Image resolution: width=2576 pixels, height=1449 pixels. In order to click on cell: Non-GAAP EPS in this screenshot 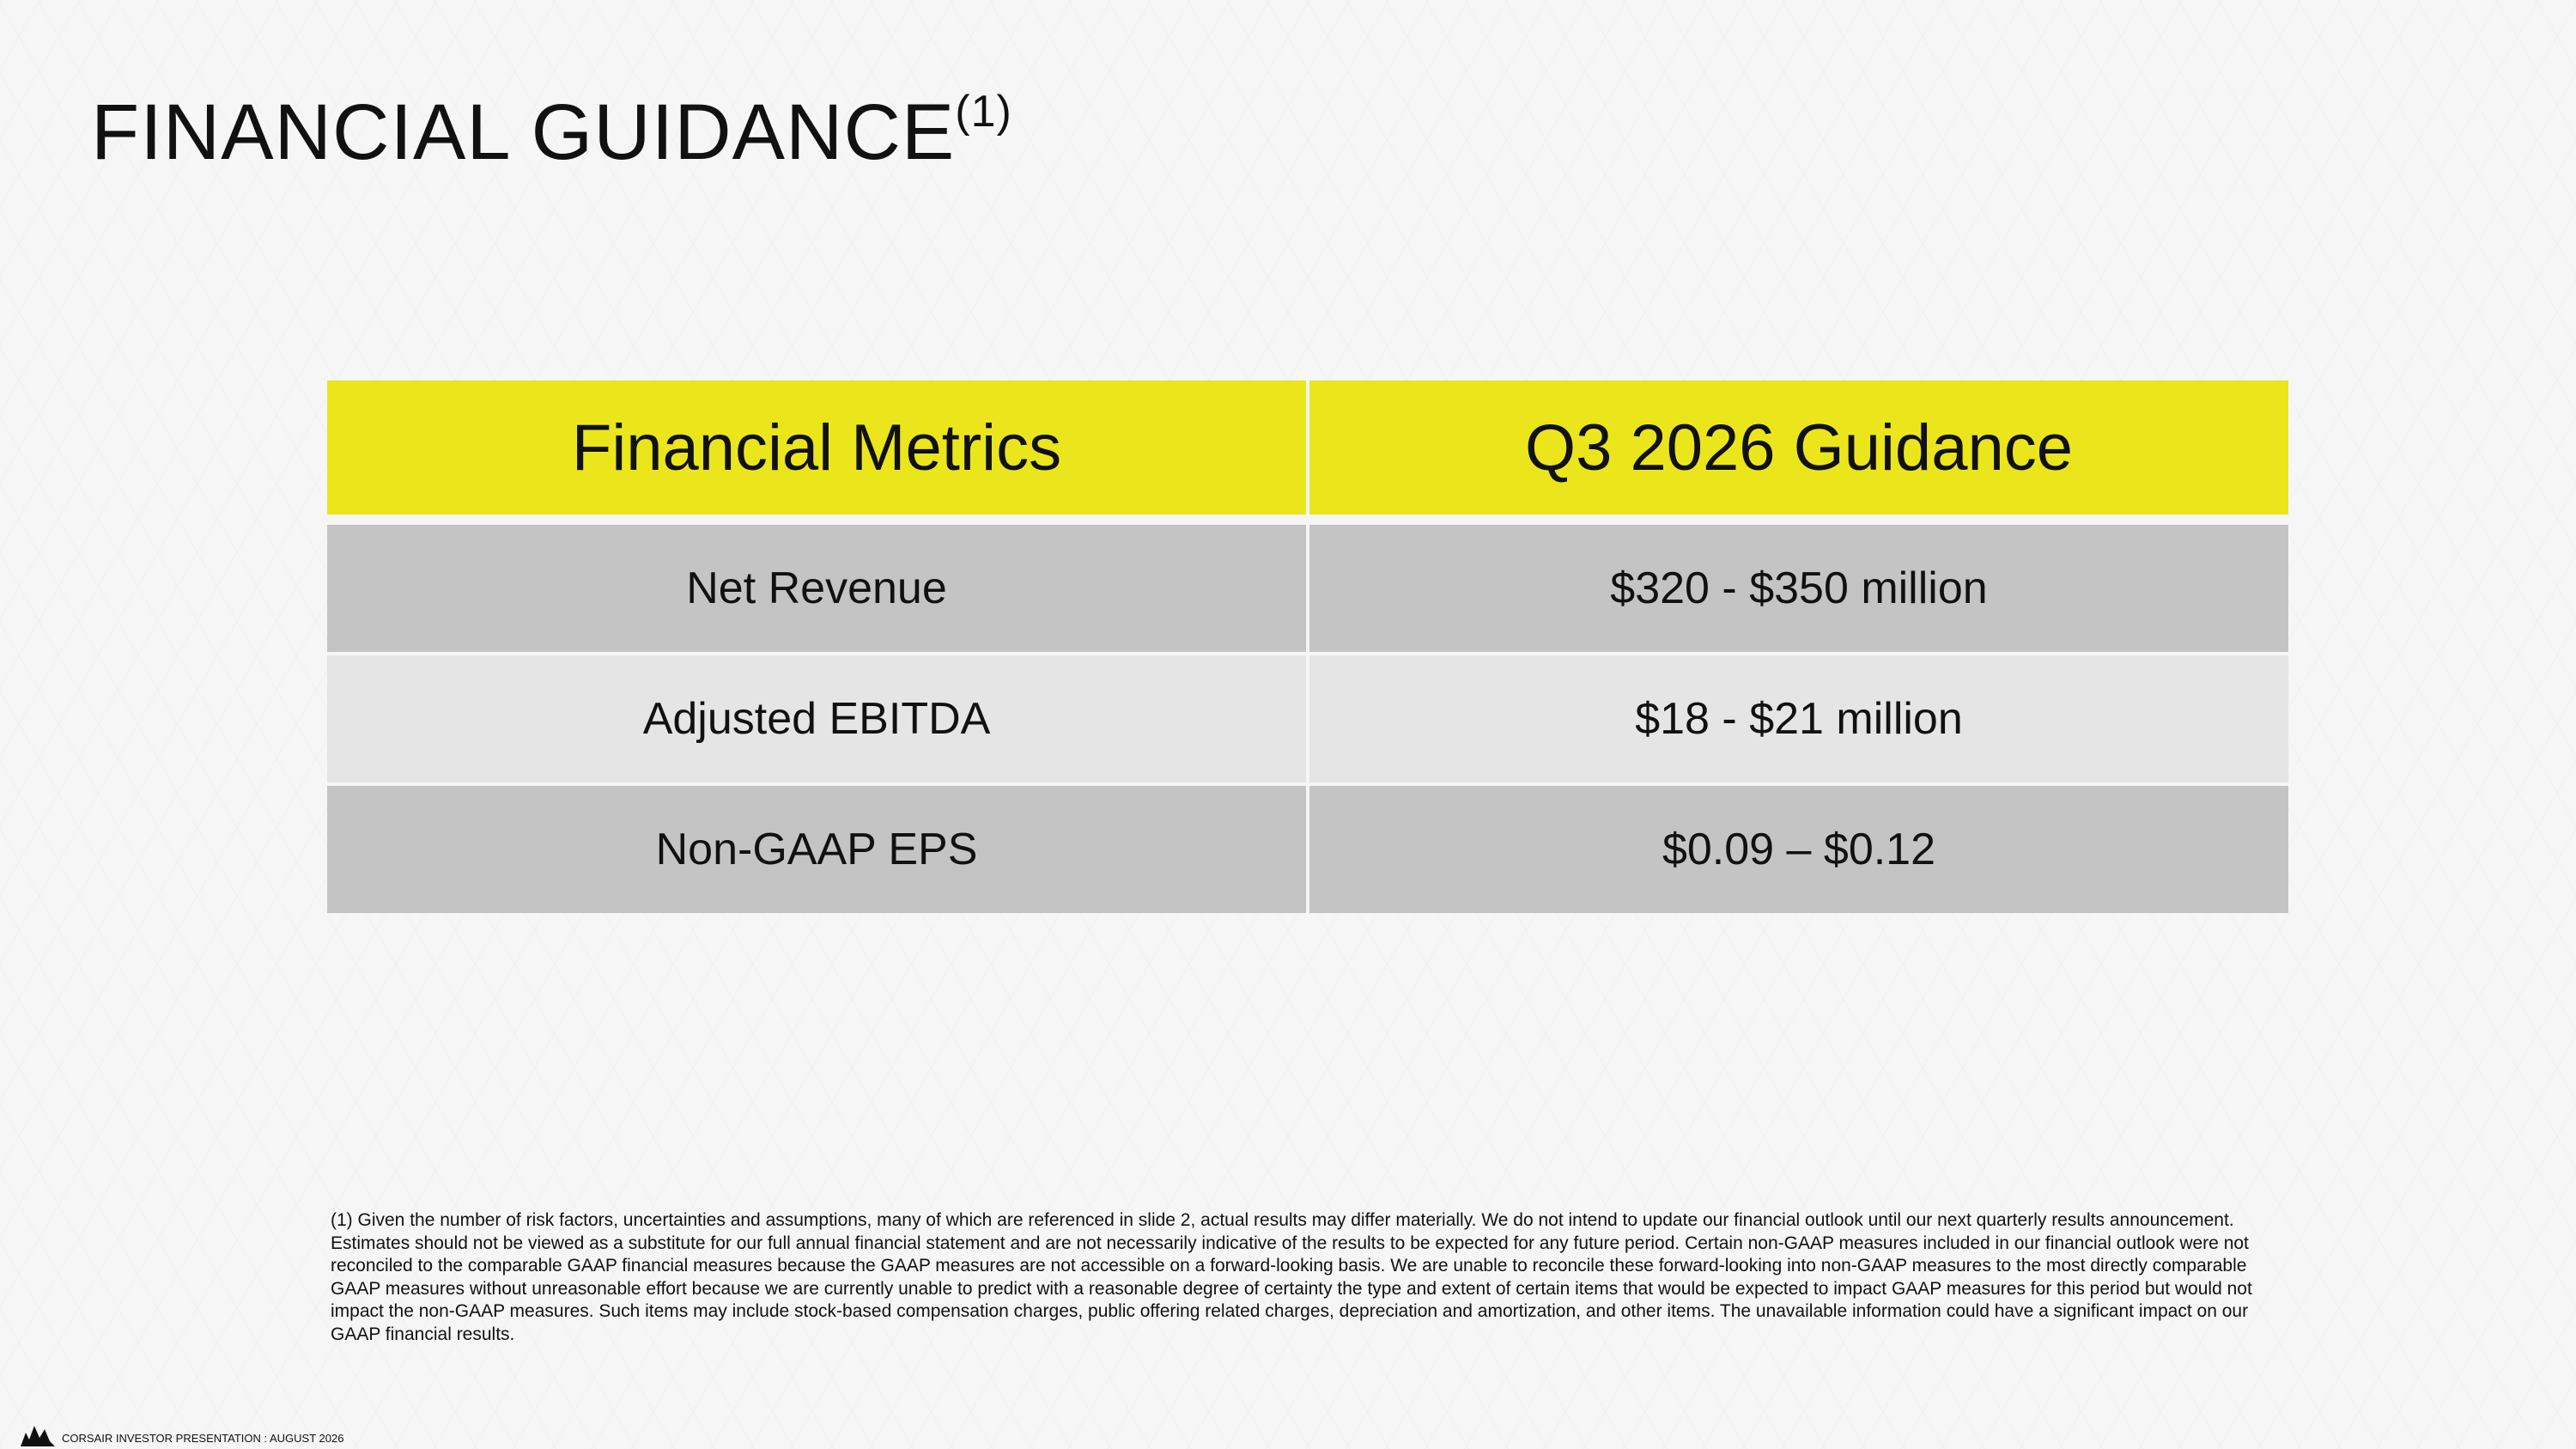, I will do `click(818, 847)`.